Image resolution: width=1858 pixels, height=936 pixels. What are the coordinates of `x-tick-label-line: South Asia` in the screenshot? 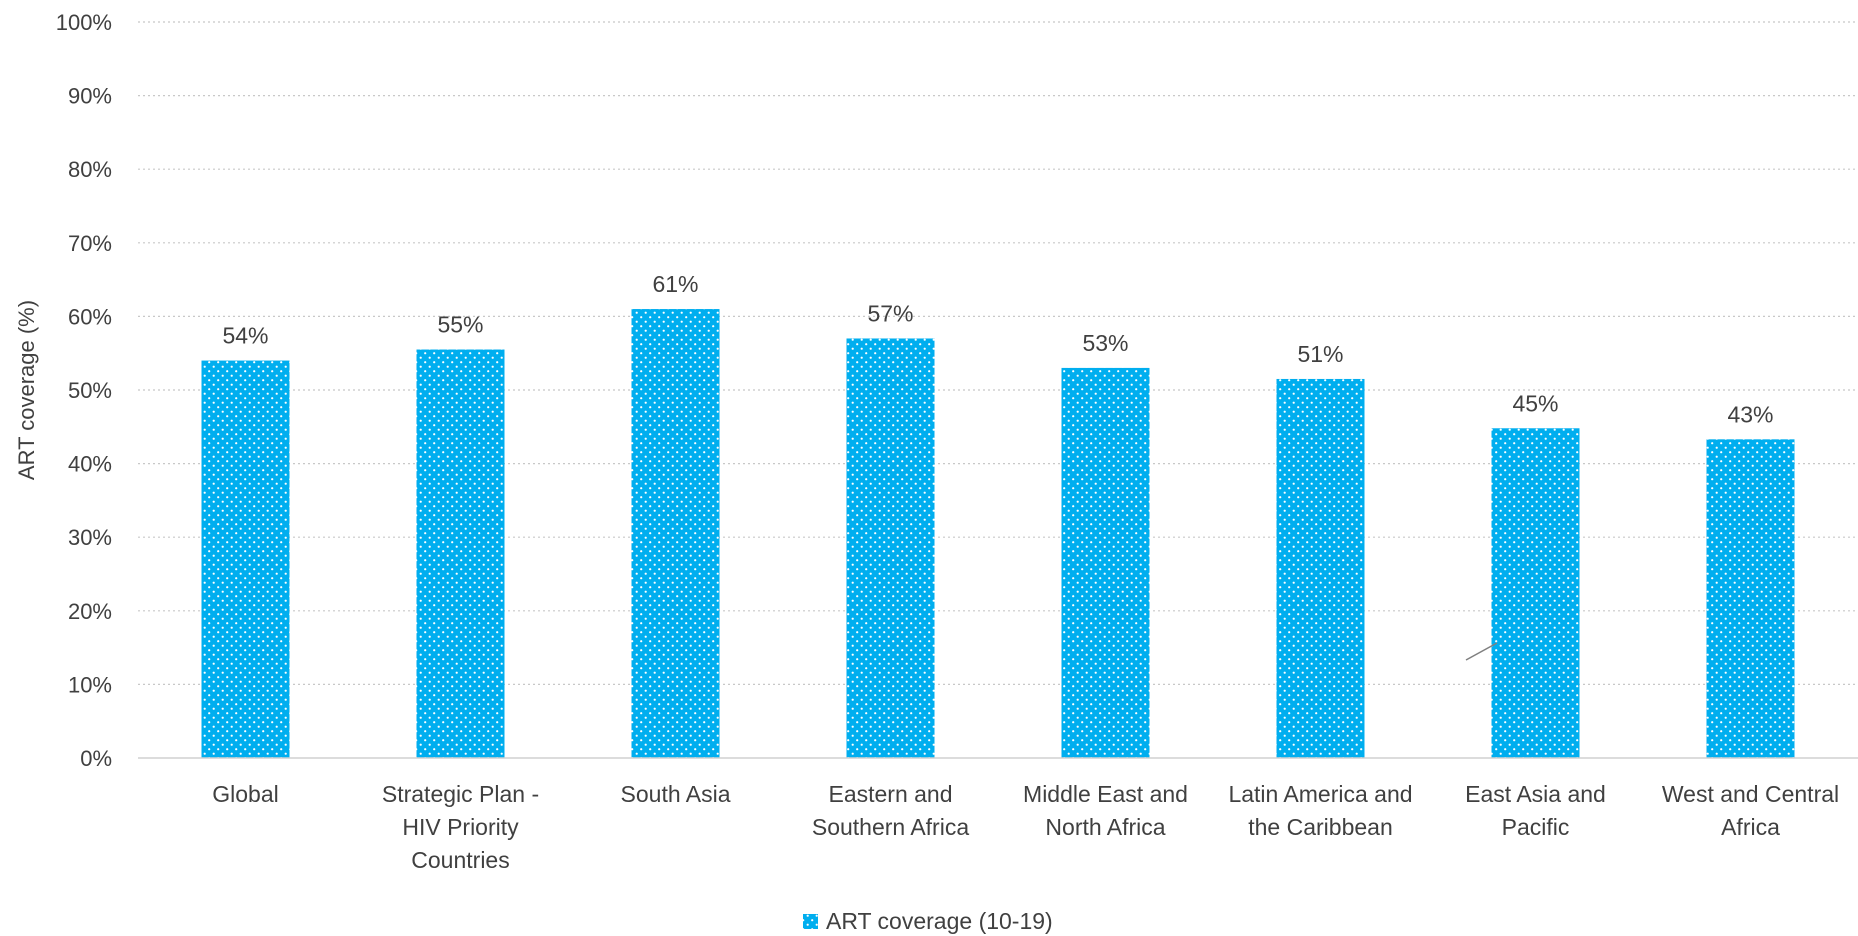 It's located at (676, 794).